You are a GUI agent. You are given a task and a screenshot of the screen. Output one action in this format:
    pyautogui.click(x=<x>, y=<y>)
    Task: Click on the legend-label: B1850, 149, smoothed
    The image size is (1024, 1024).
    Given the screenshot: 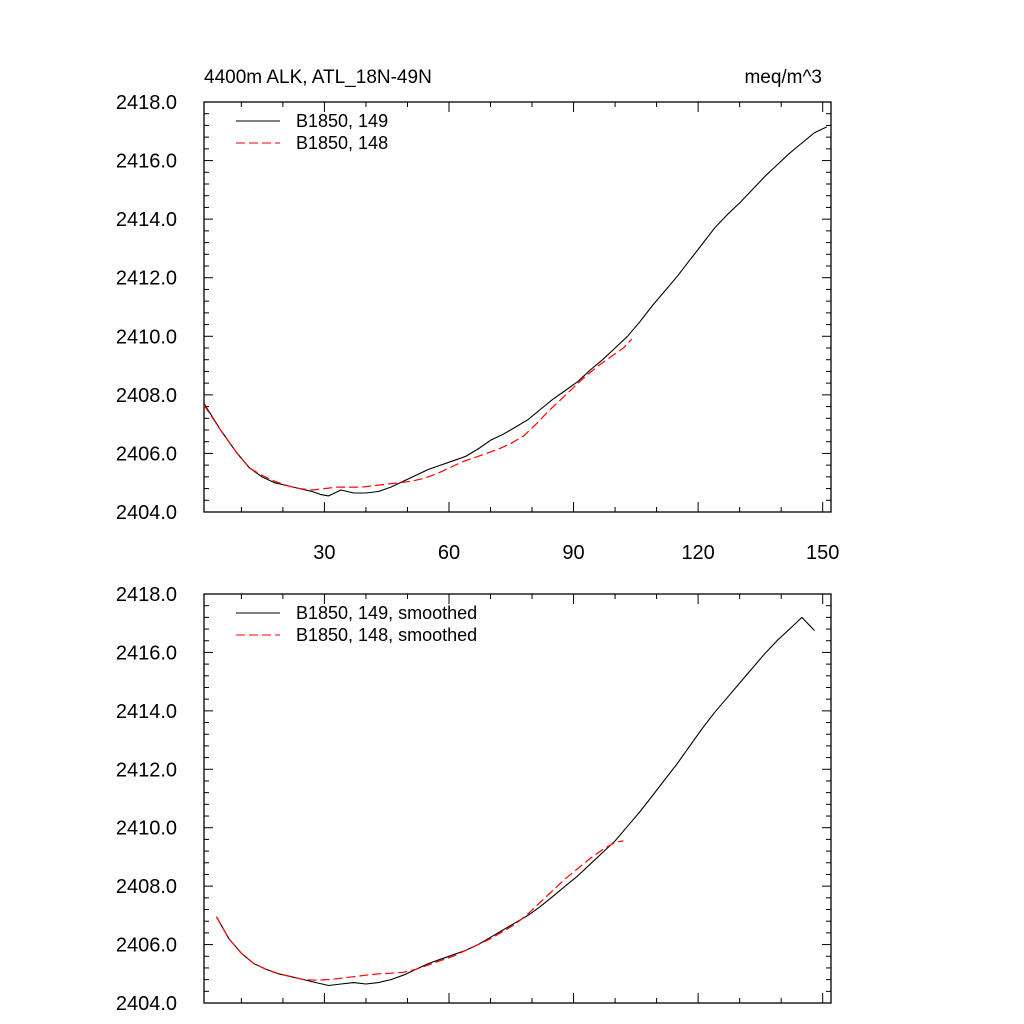 What is the action you would take?
    pyautogui.click(x=386, y=613)
    